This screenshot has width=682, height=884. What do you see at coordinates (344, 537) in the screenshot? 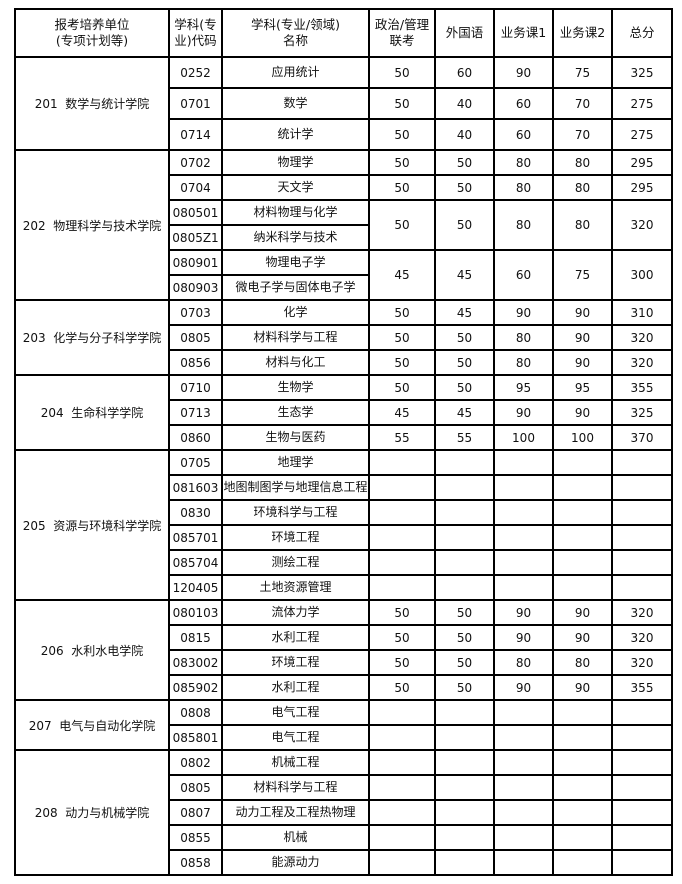
I see `table-row: 085701 环境工程` at bounding box center [344, 537].